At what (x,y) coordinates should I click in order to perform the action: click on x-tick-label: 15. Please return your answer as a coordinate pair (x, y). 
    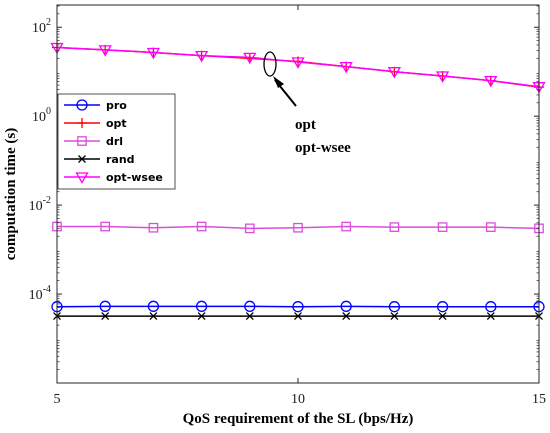
    Looking at the image, I should click on (539, 399).